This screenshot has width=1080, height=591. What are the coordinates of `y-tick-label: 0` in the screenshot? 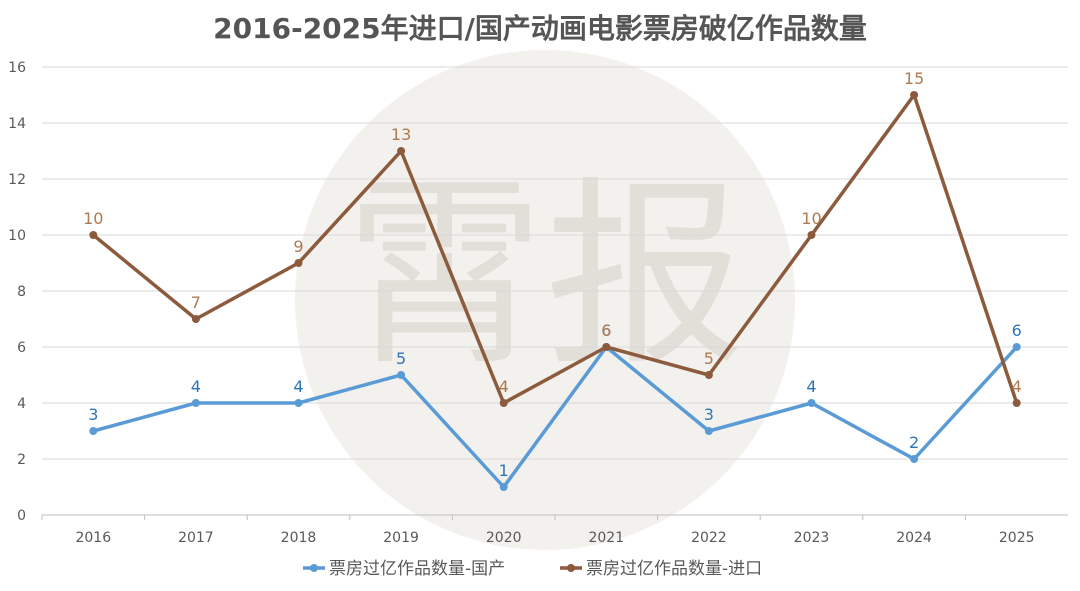 It's located at (21, 516).